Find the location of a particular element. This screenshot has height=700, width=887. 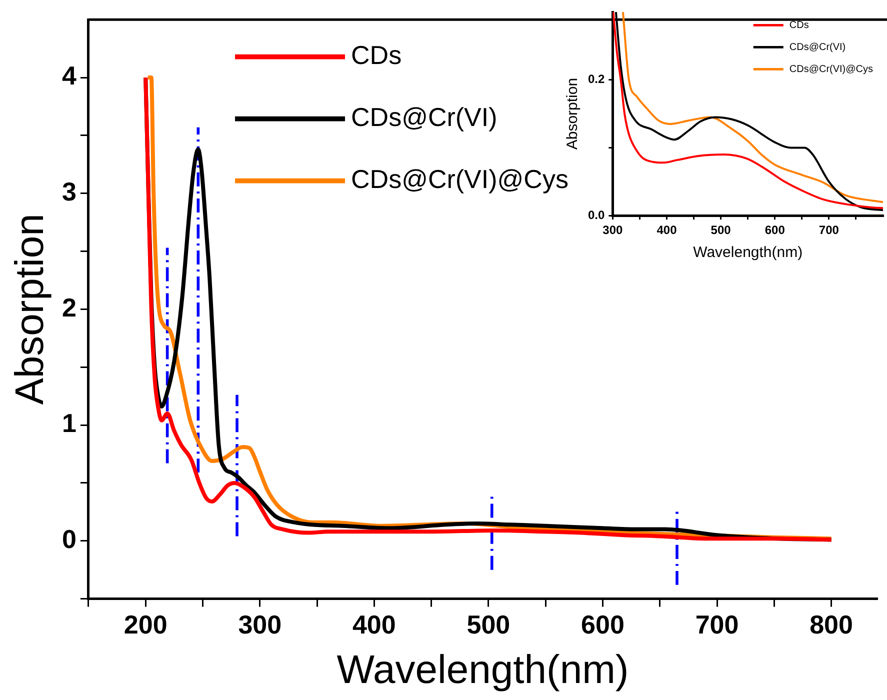

x-tick-label: 200 is located at coordinates (146, 625).